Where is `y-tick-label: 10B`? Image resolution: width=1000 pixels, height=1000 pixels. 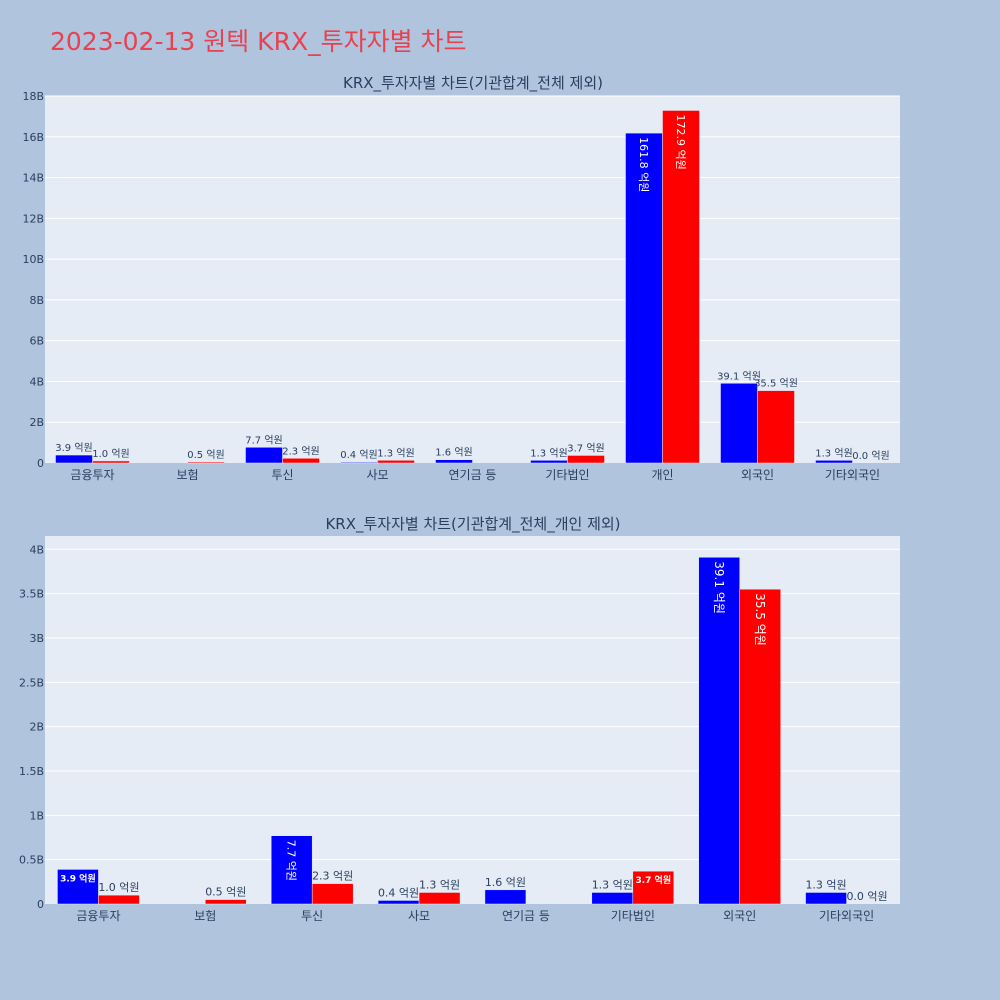 y-tick-label: 10B is located at coordinates (33, 259).